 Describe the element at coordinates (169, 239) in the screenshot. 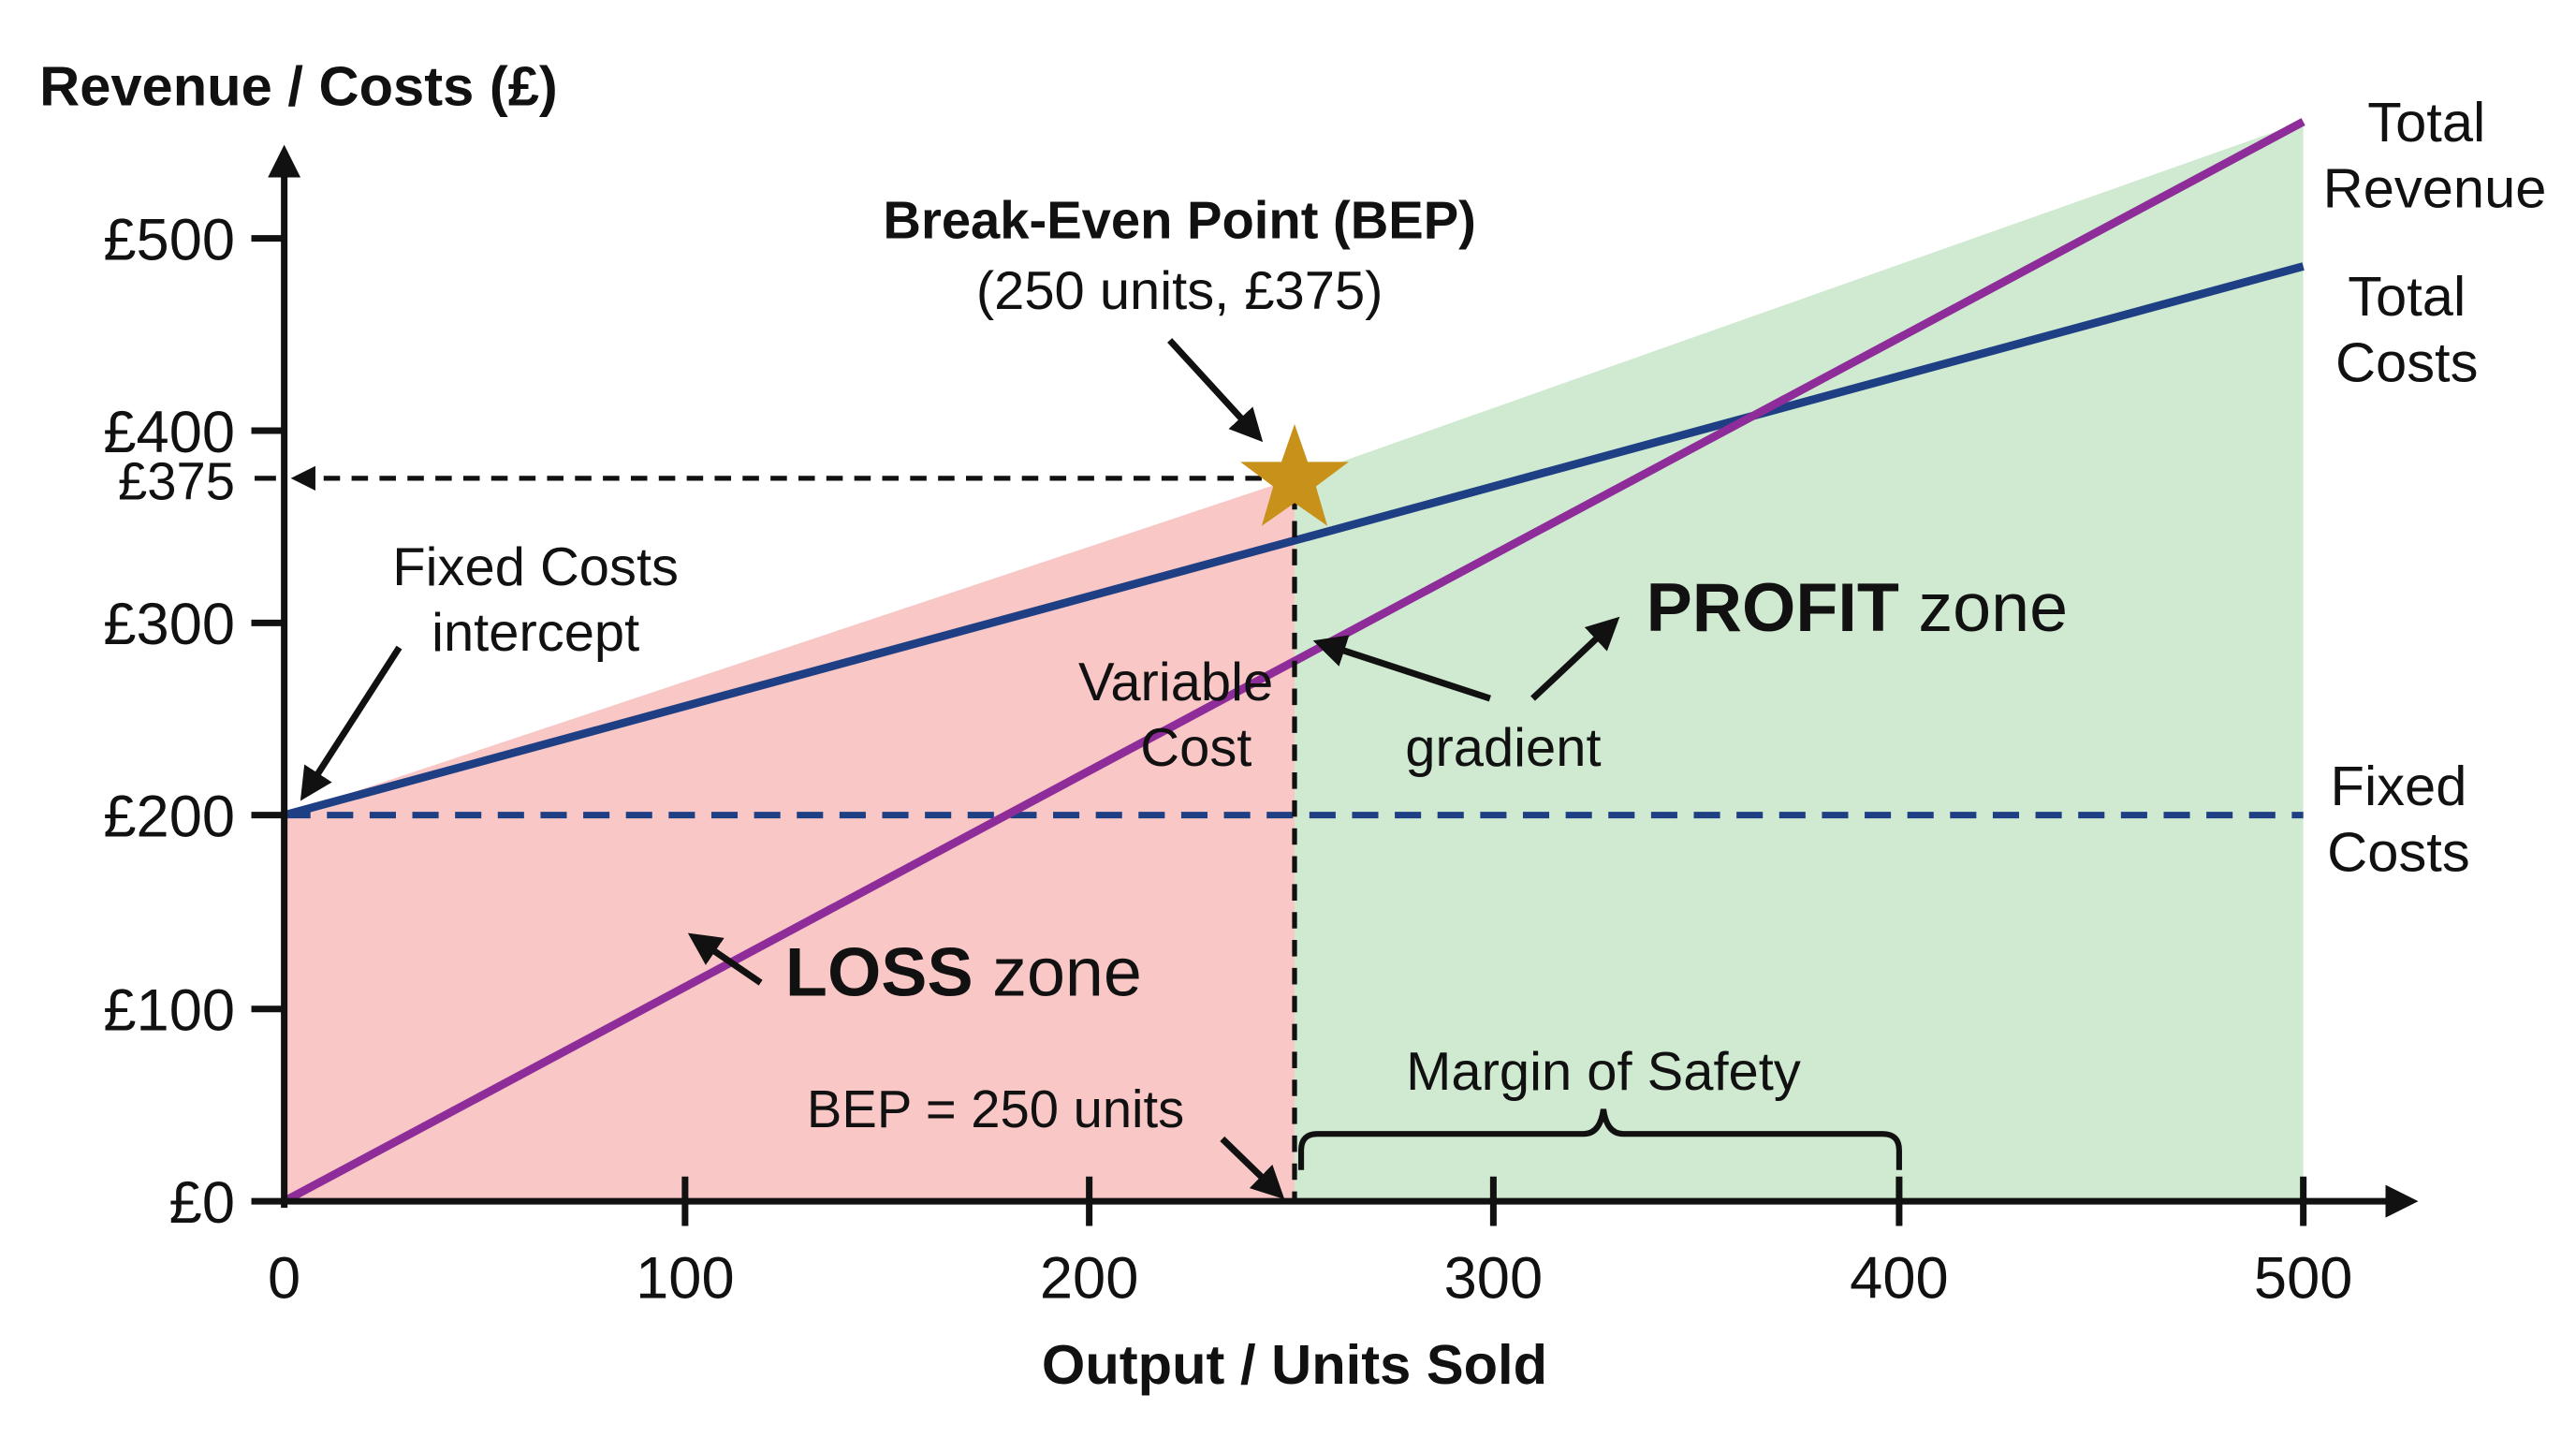

I see `y-tick-500: £500` at that location.